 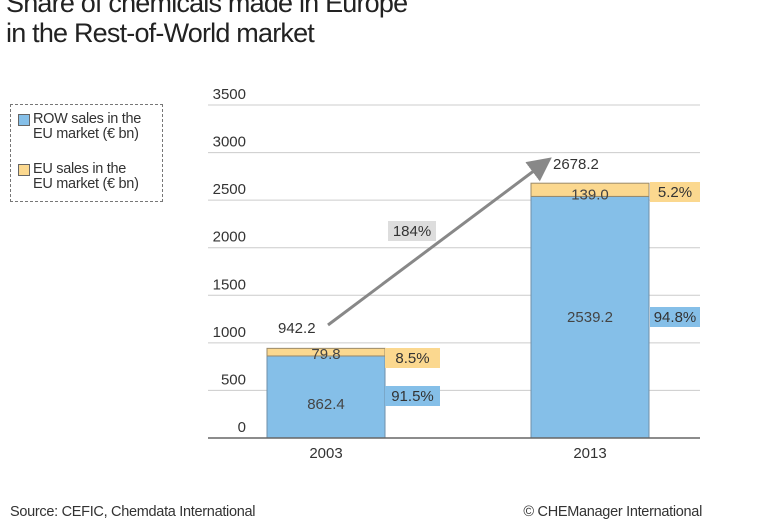 I want to click on y-tick-label: 3000, so click(x=229, y=142).